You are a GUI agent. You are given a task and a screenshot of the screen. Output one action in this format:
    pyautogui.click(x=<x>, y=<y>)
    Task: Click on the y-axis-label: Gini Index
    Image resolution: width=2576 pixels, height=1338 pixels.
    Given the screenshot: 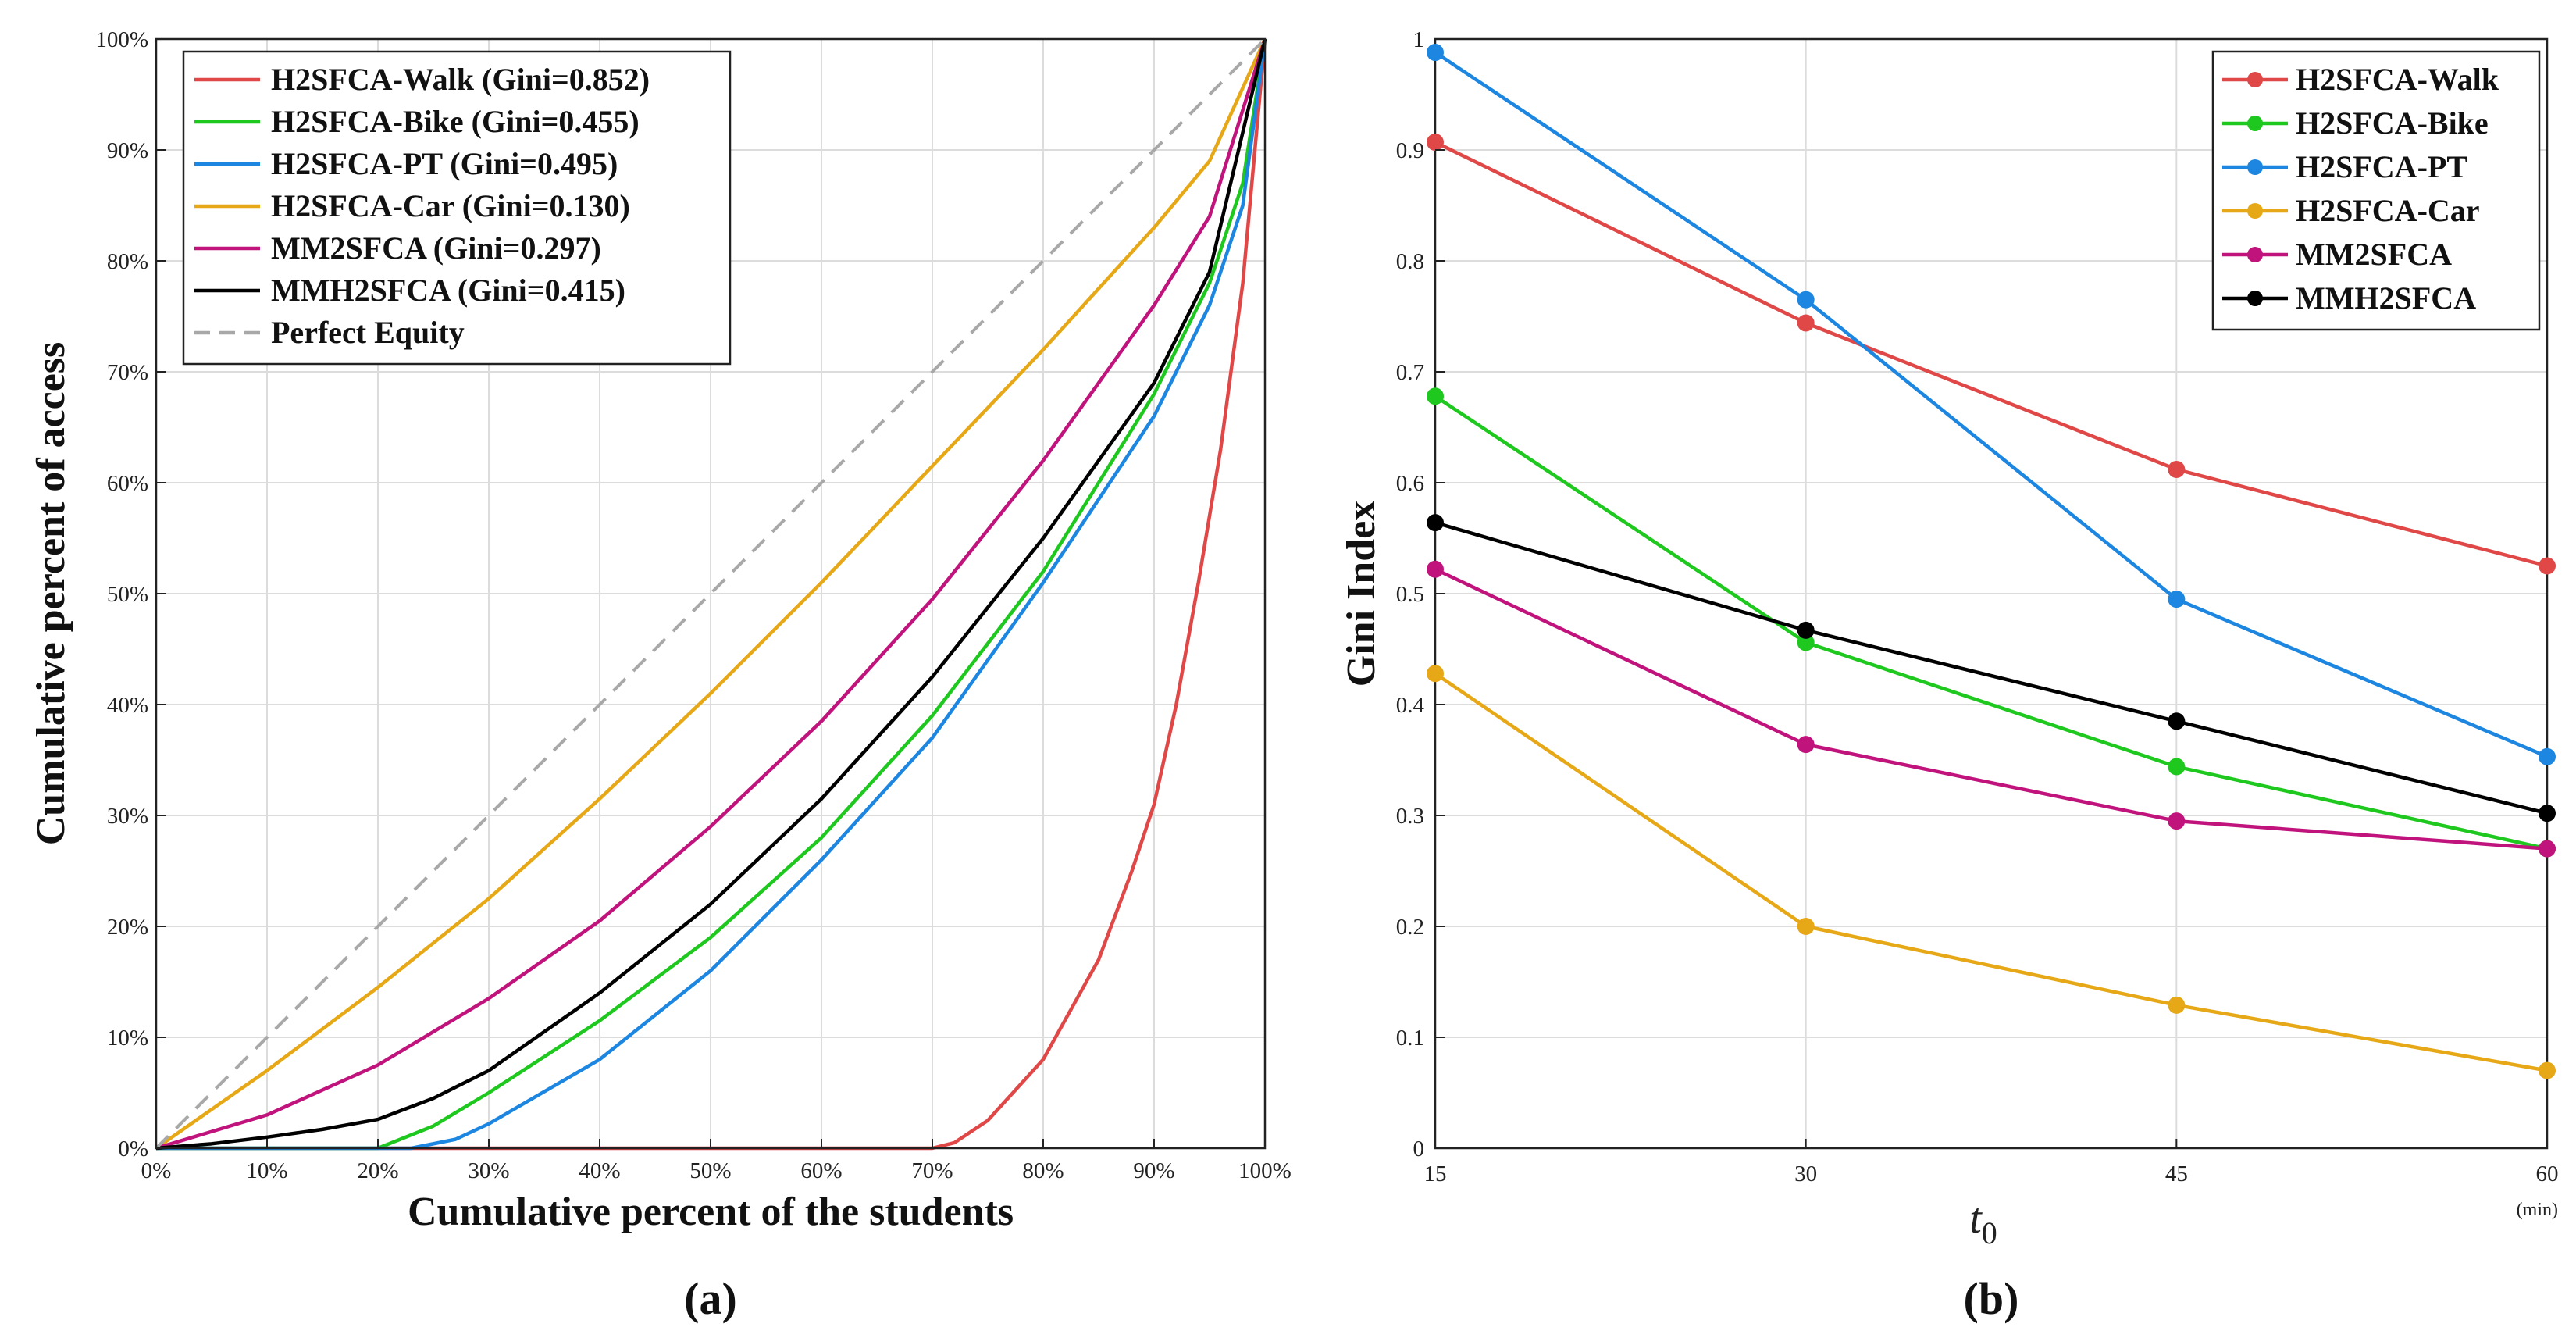 What is the action you would take?
    pyautogui.click(x=1361, y=594)
    